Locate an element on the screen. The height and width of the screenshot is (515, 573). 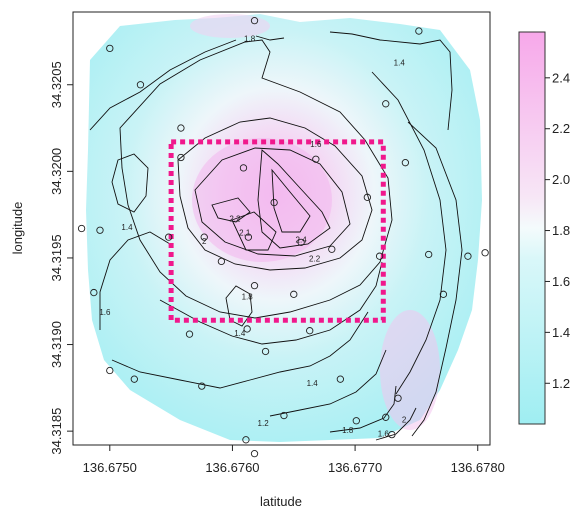
surface-hotspot is located at coordinates (262, 200).